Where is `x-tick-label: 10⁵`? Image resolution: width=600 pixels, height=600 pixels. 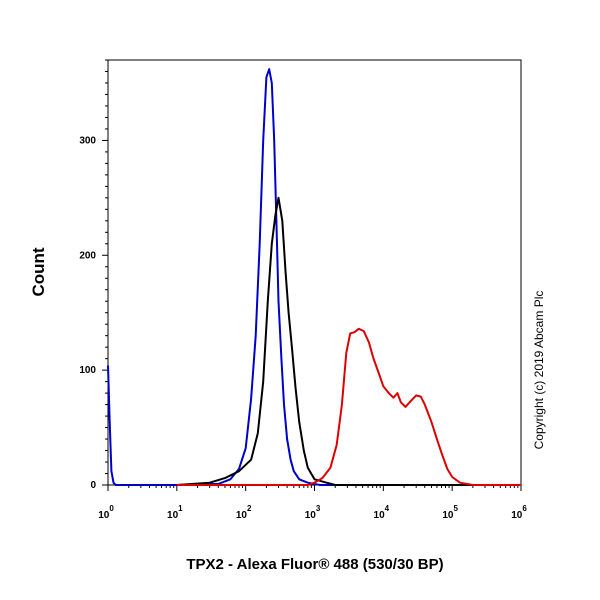
x-tick-label: 10⁵ is located at coordinates (450, 512).